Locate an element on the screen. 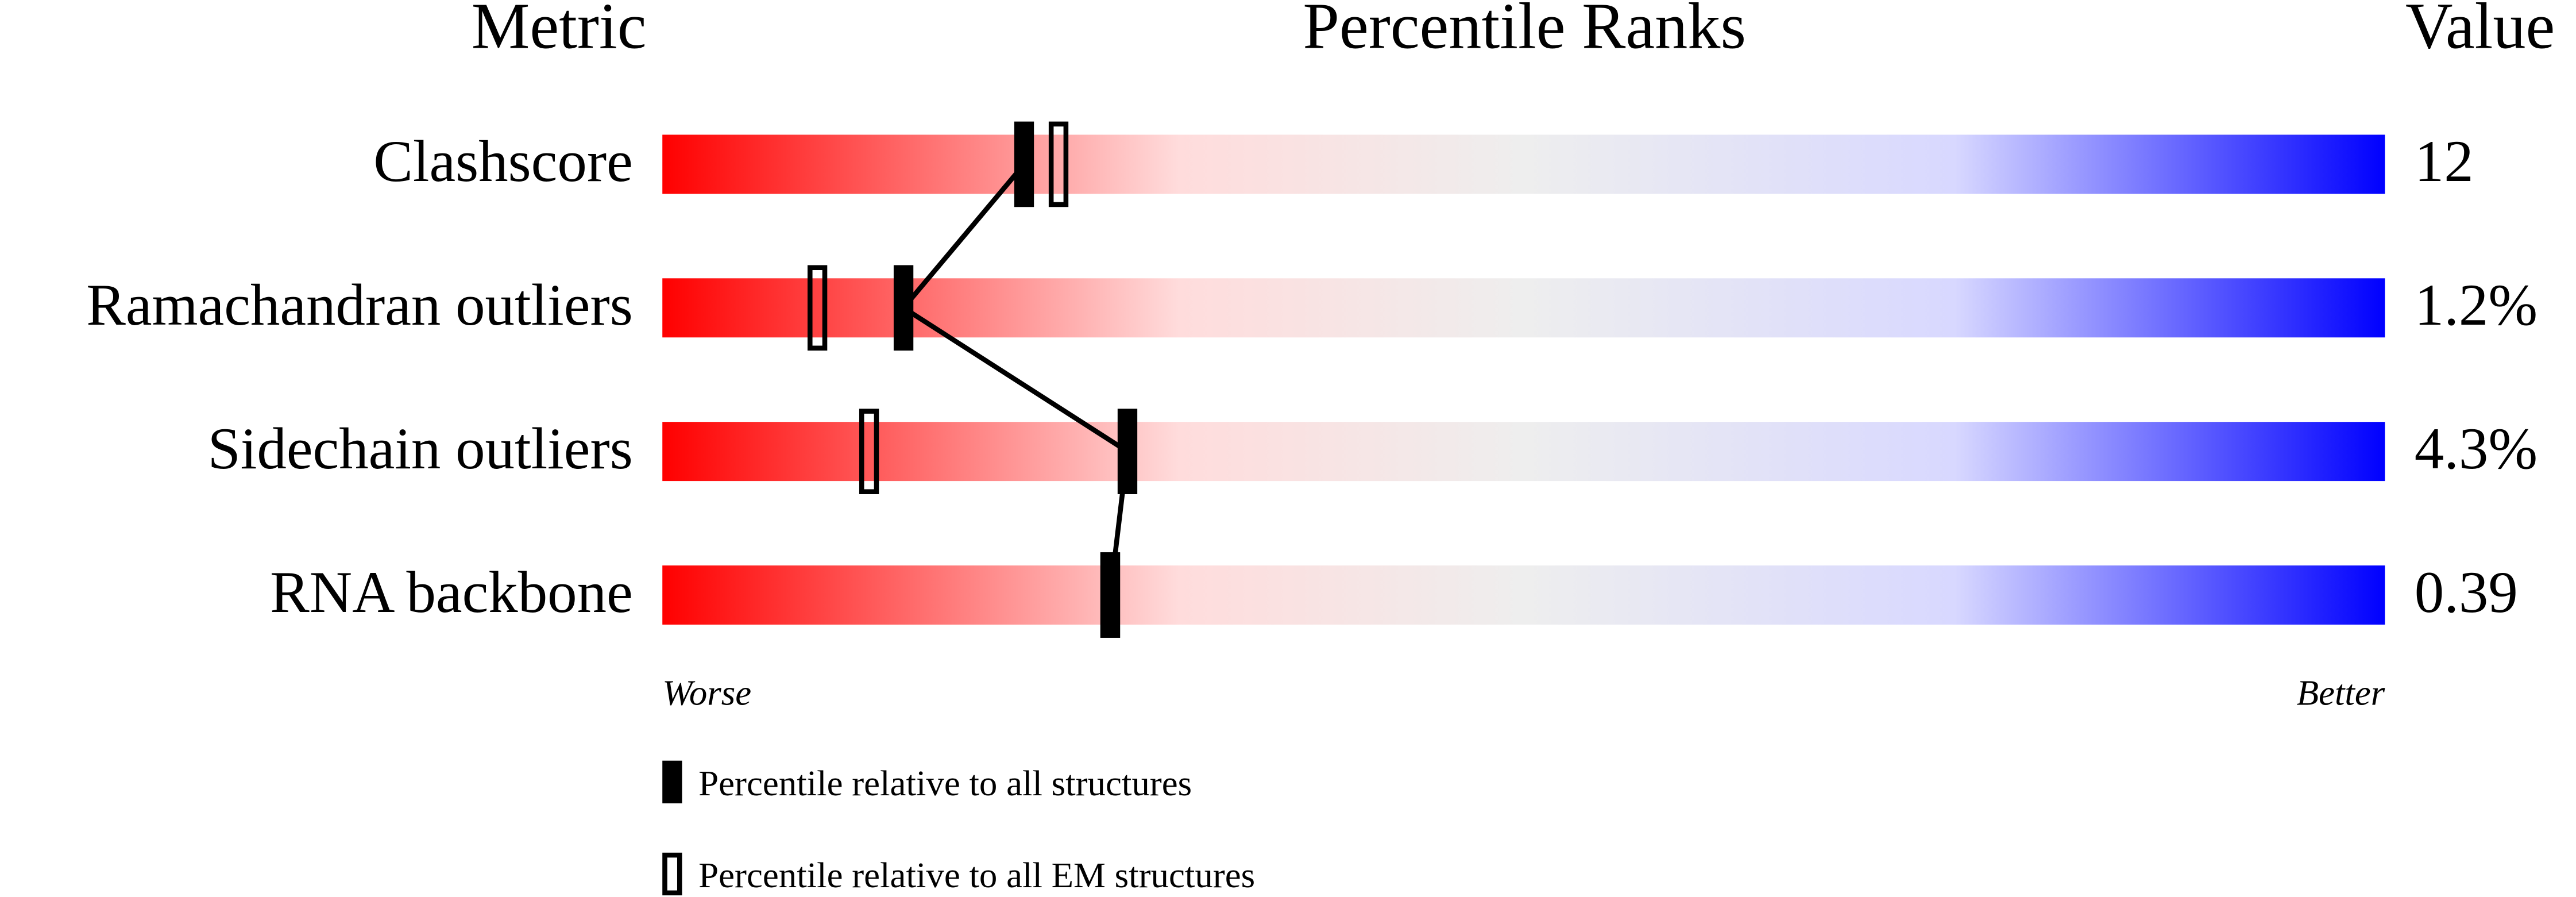  worse-label: Worse is located at coordinates (706, 693).